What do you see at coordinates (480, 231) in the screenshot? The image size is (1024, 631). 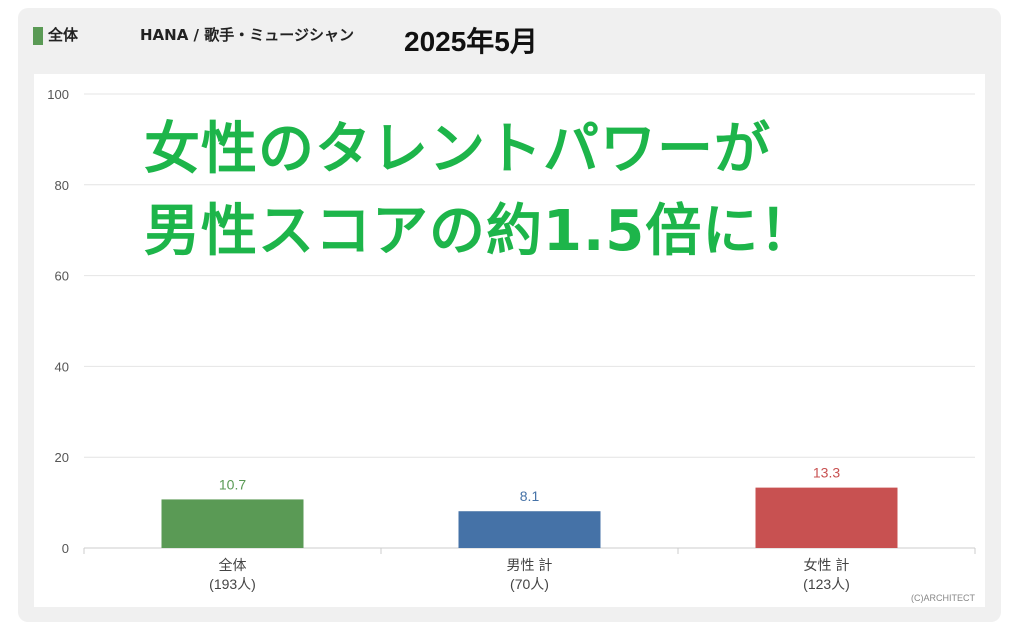 I see `headline-line-2: 男性スコアの約1.5倍に！` at bounding box center [480, 231].